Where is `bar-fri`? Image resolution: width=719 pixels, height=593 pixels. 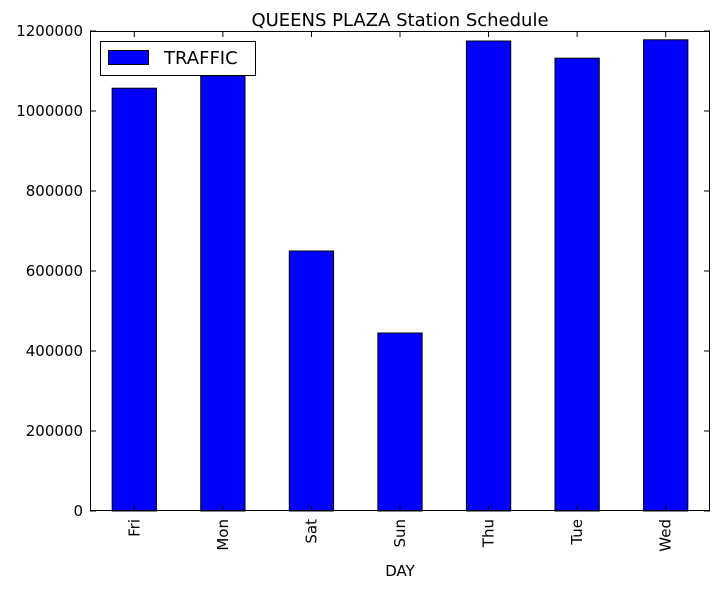
bar-fri is located at coordinates (134, 299).